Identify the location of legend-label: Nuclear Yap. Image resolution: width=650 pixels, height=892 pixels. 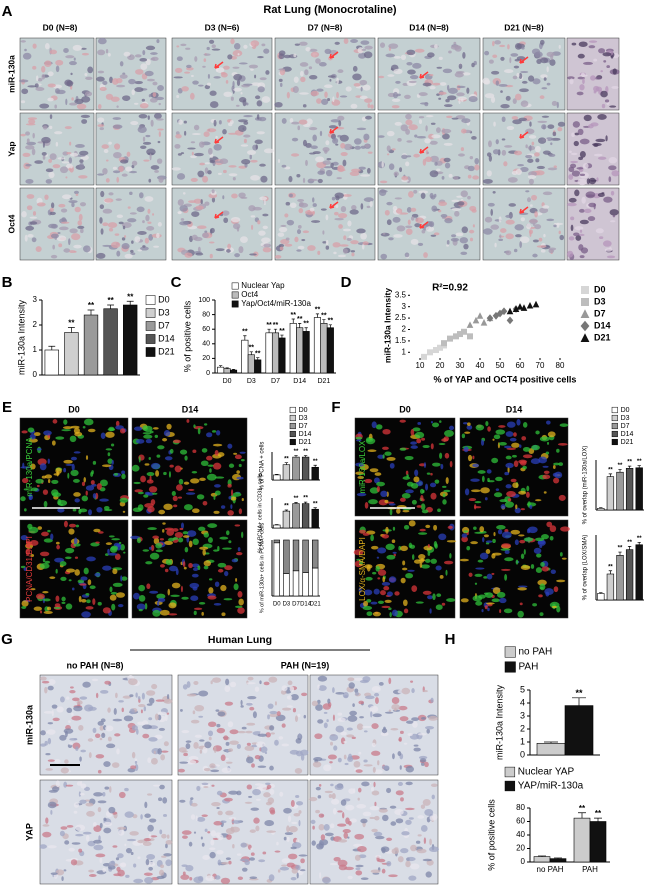
(263, 285).